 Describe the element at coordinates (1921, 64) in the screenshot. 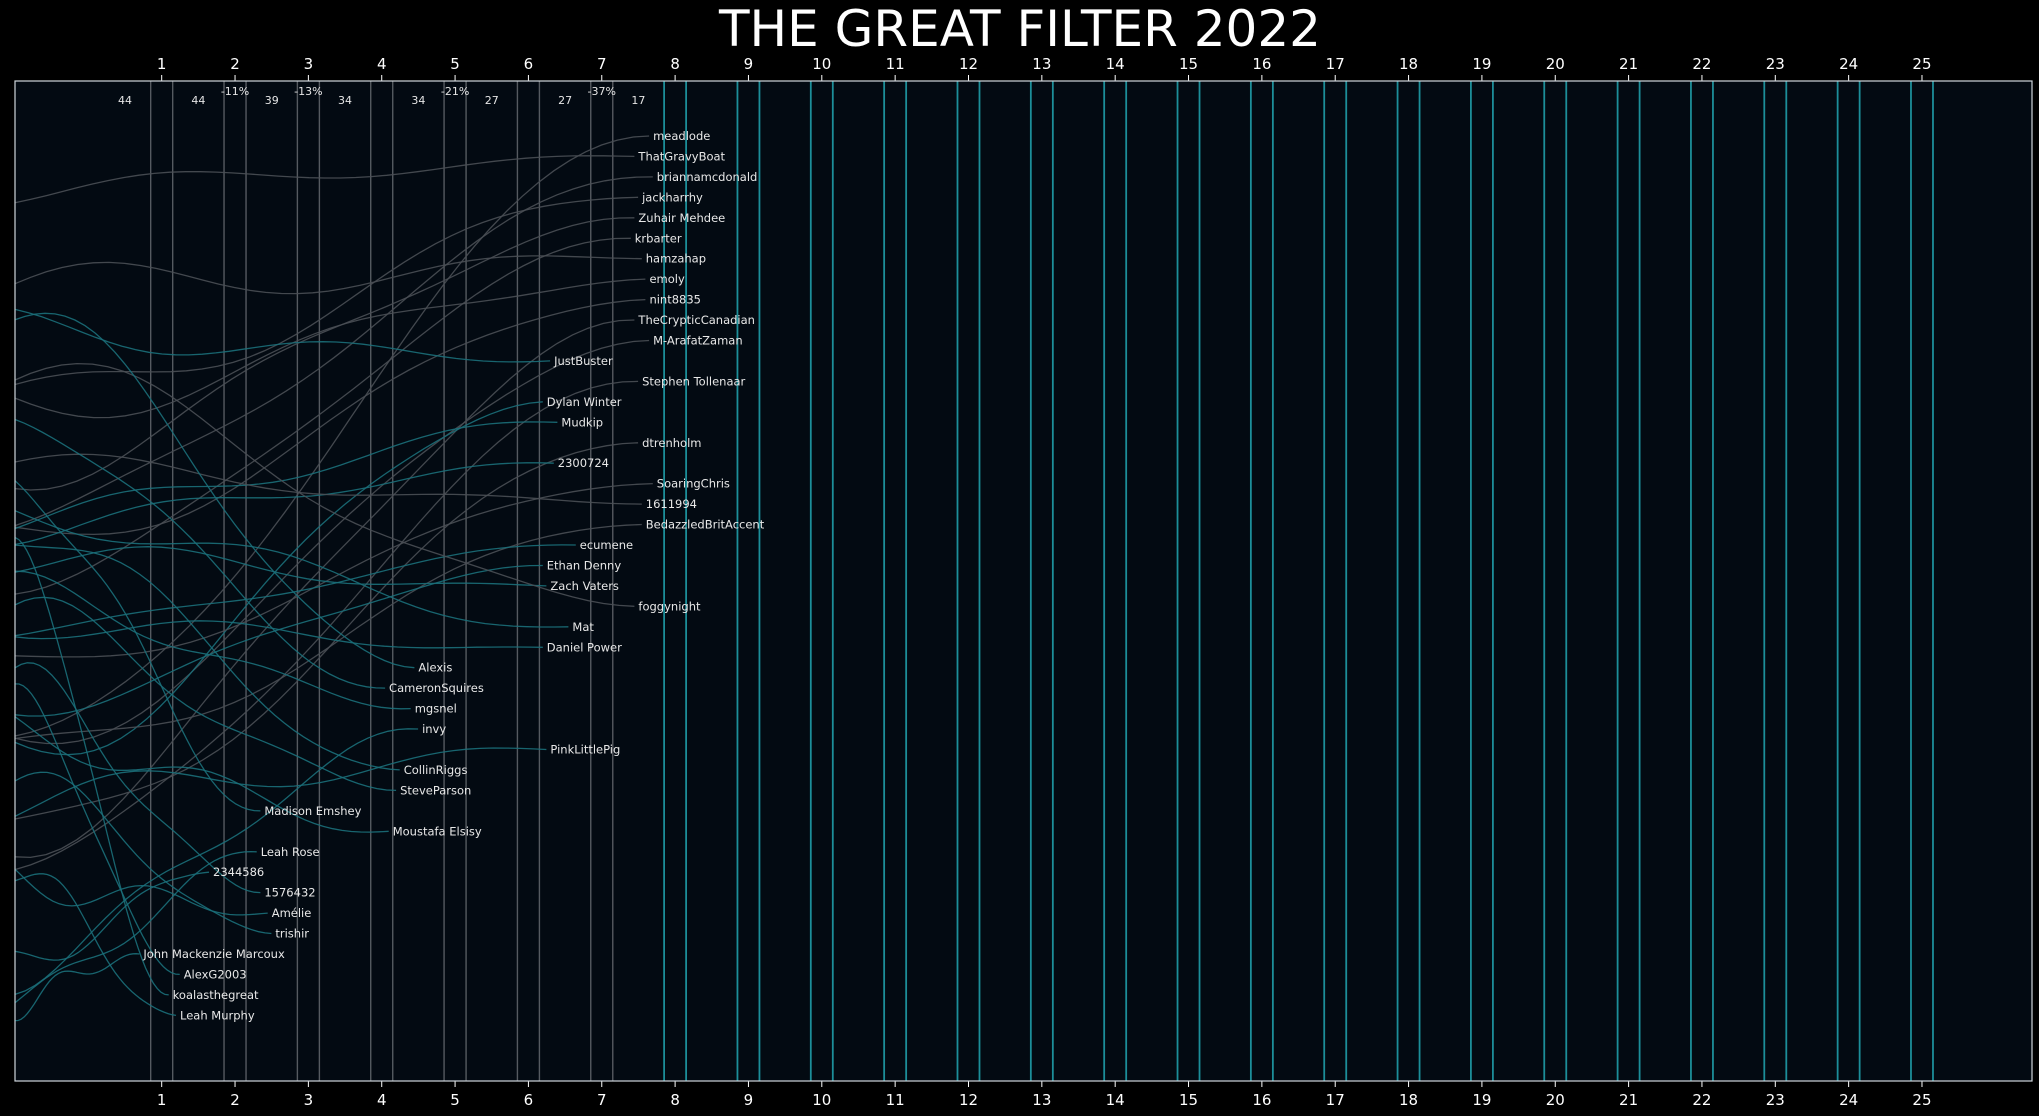

I see `x-tick-top-25: 25` at that location.